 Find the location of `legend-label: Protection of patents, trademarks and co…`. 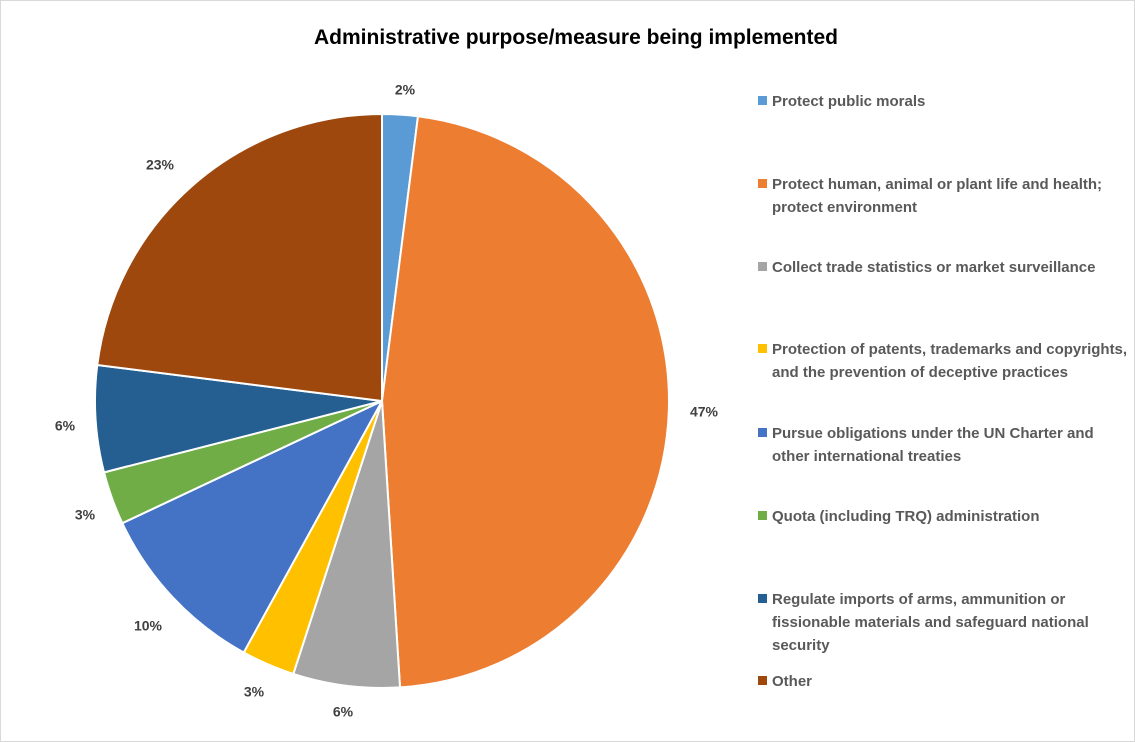

legend-label: Protection of patents, trademarks and co… is located at coordinates (950, 361).